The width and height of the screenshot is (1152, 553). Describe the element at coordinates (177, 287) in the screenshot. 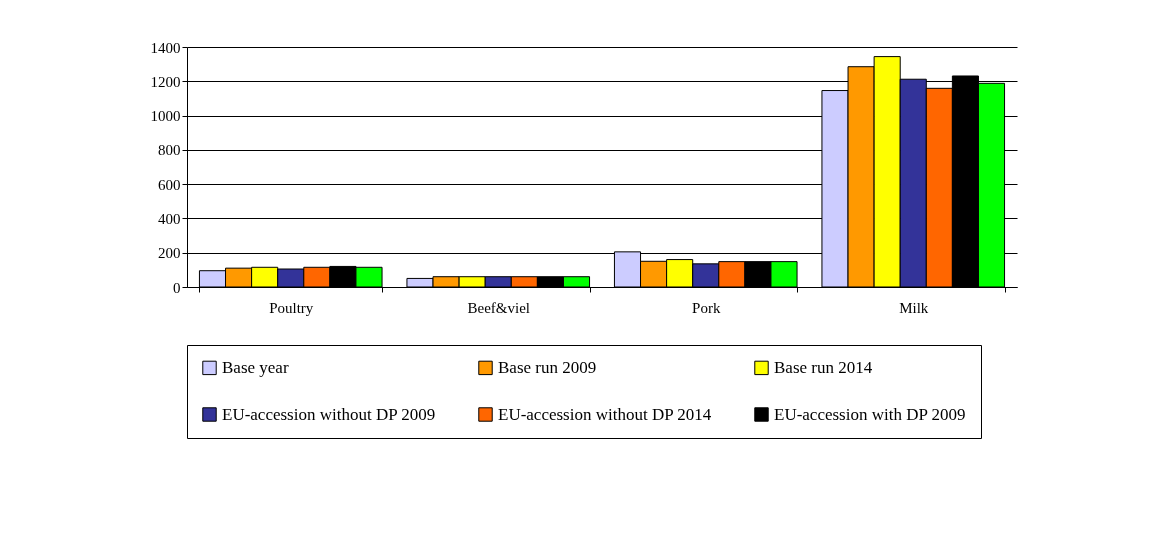

I see `y-tick-label: 0` at that location.